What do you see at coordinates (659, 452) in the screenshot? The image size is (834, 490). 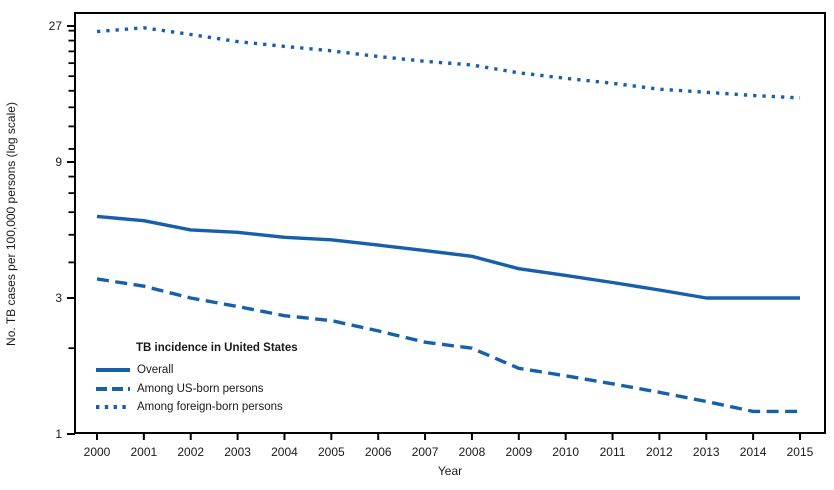 I see `x-tick-label: 2012` at bounding box center [659, 452].